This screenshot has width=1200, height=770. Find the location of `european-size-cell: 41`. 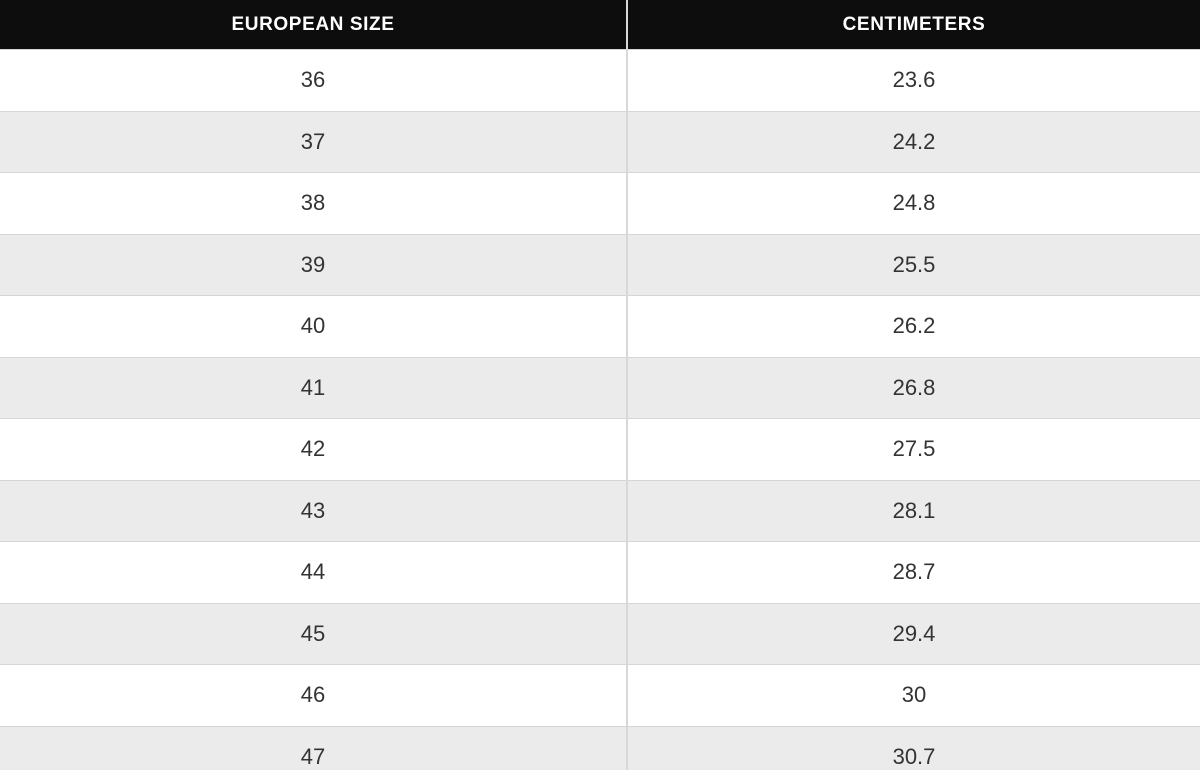

european-size-cell: 41 is located at coordinates (314, 387).